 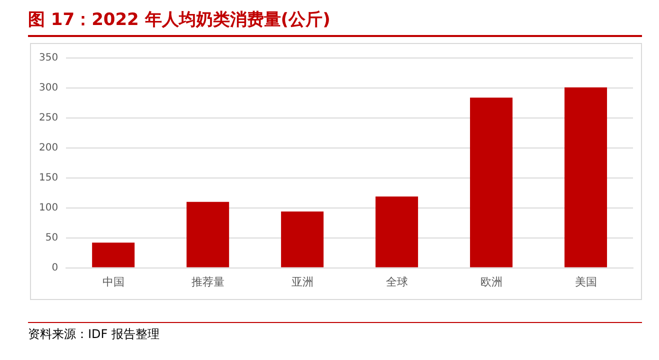 I want to click on x-tick-label: 全球, so click(x=397, y=281).